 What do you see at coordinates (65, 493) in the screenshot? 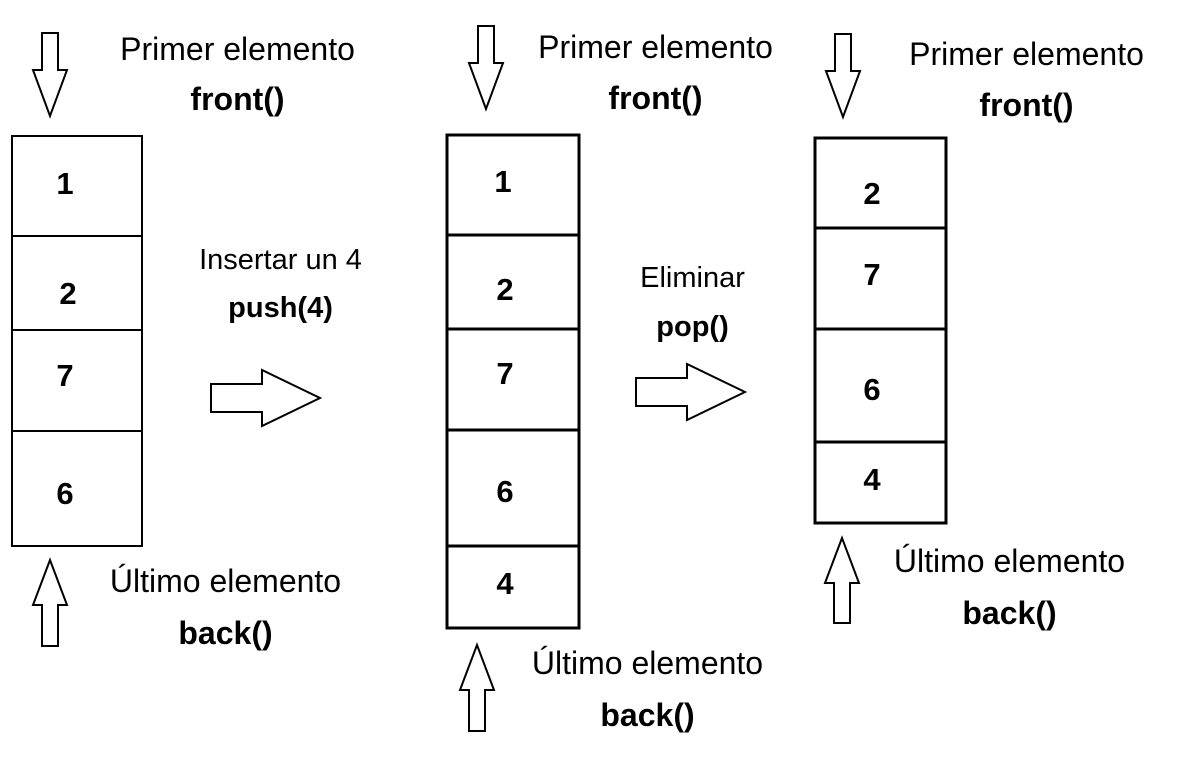
I see `queue-1-value: 6` at bounding box center [65, 493].